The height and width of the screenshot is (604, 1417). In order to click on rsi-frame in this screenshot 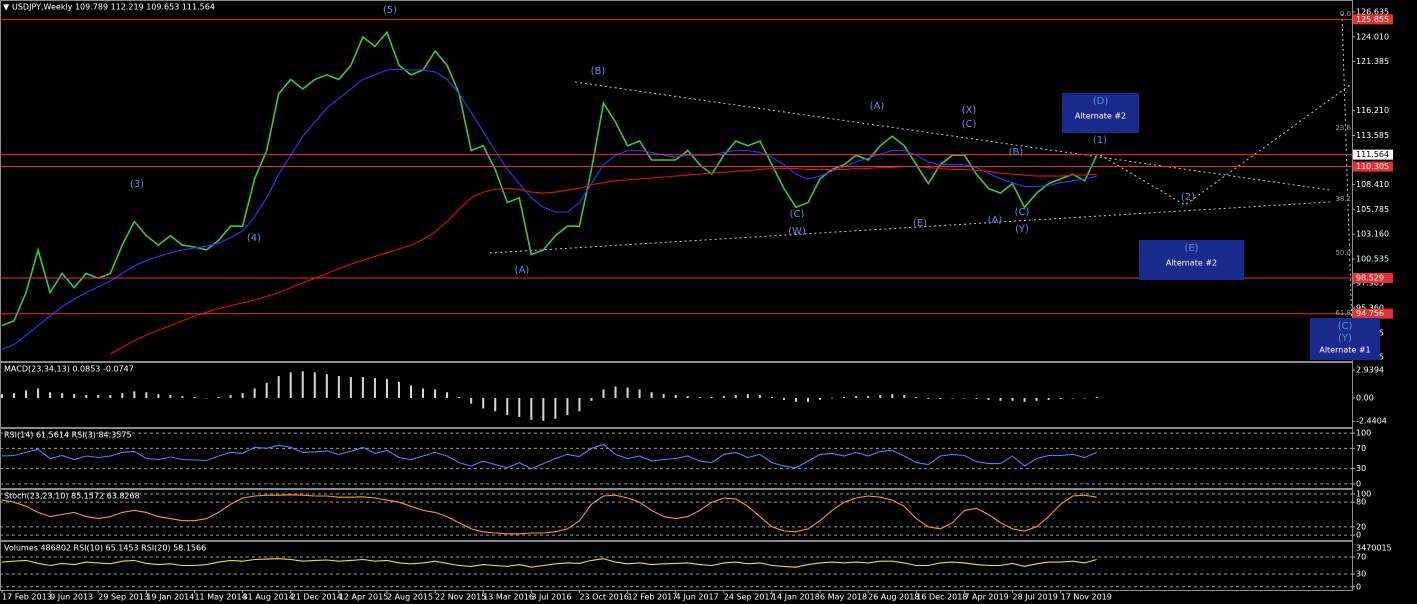, I will do `click(676, 458)`.